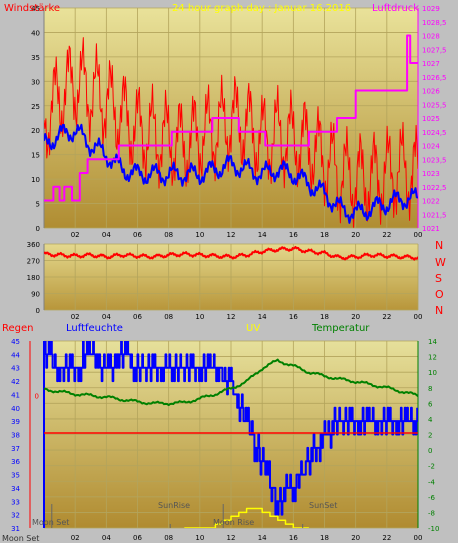 The width and height of the screenshot is (458, 543). What do you see at coordinates (431, 202) in the screenshot?
I see `pressure-tick-label: 1022` at bounding box center [431, 202].